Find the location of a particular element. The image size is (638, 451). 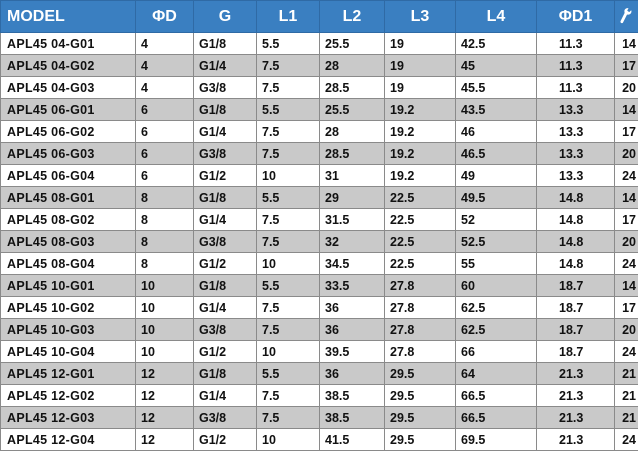

model-cell: APL45 10-G03 is located at coordinates (68, 330).